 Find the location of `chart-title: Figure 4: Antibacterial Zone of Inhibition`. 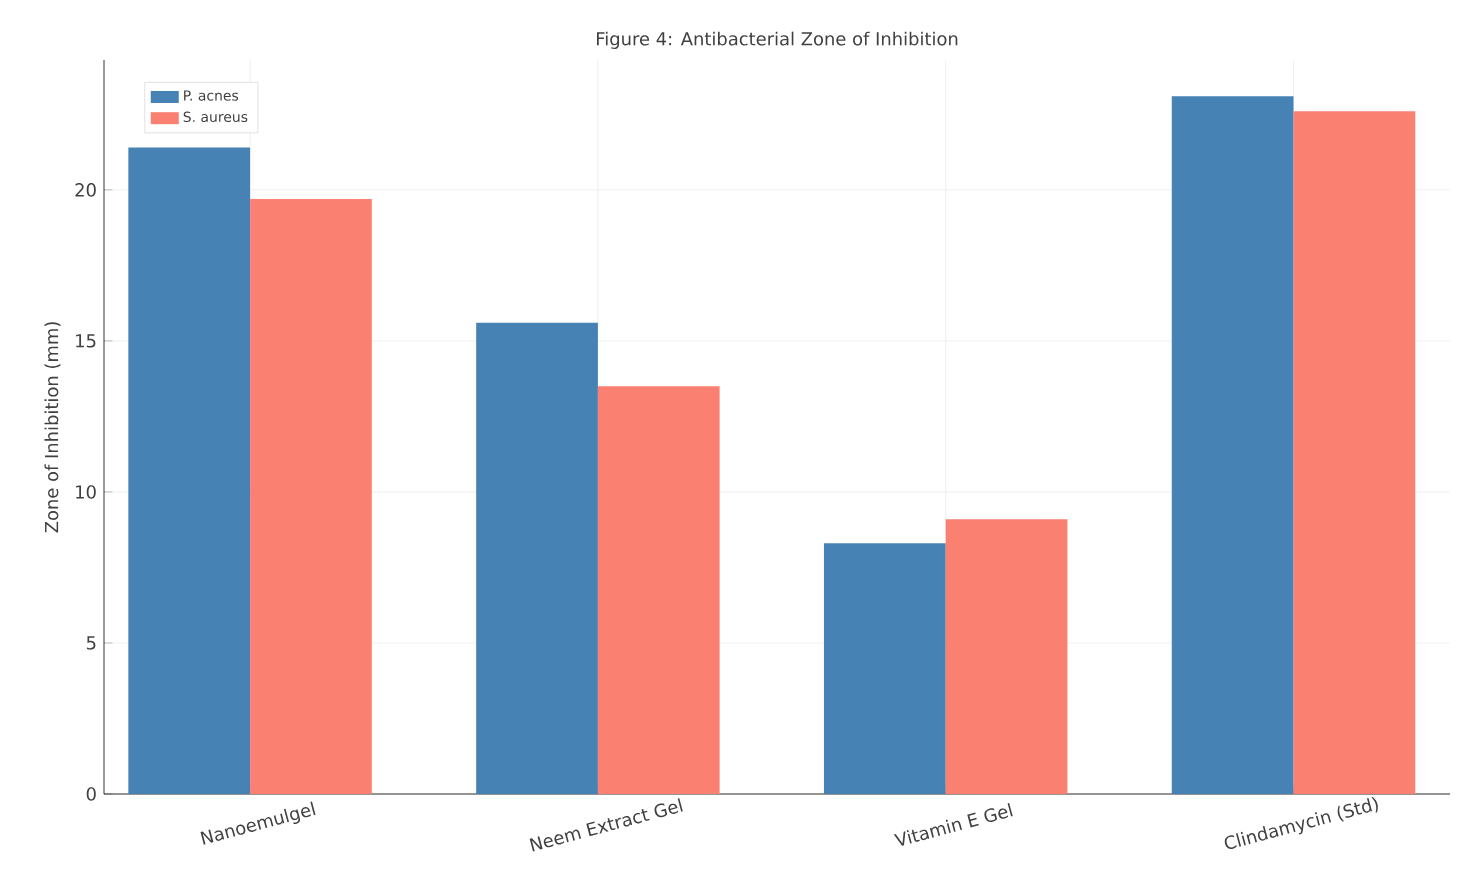

chart-title: Figure 4: Antibacterial Zone of Inhibition is located at coordinates (777, 40).